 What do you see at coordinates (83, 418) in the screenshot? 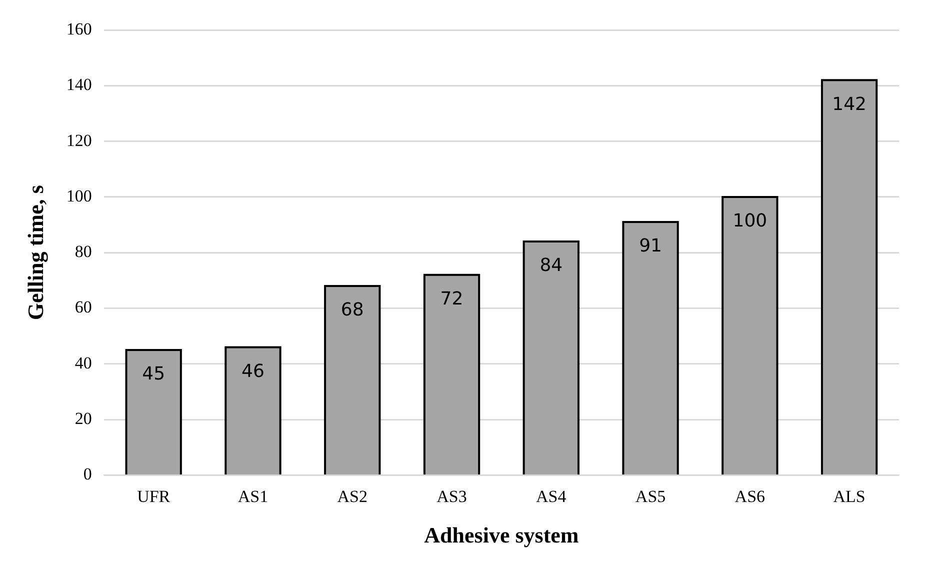
I see `y-tick-label: 20` at bounding box center [83, 418].